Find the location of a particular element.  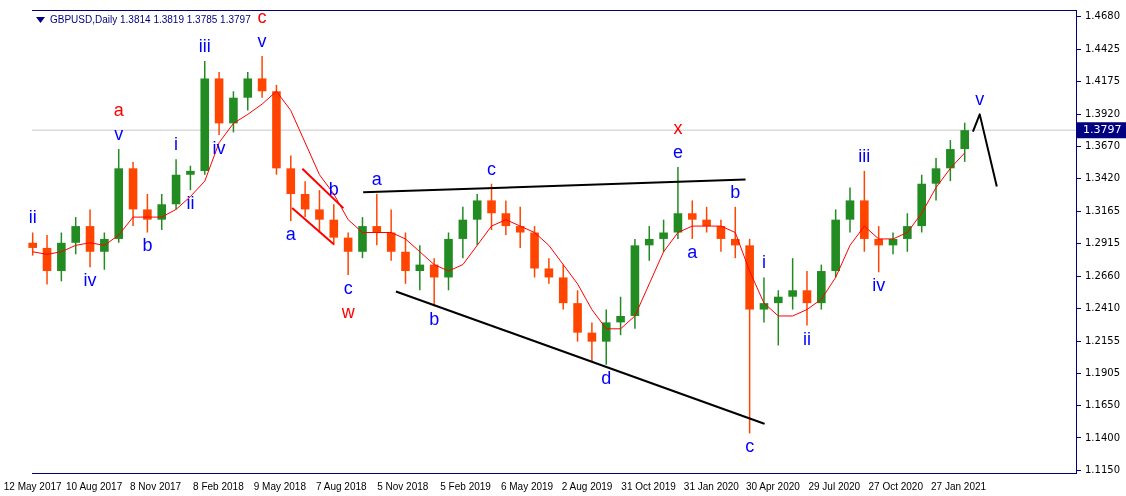

y-tick-label: 1.1400 is located at coordinates (1103, 437).